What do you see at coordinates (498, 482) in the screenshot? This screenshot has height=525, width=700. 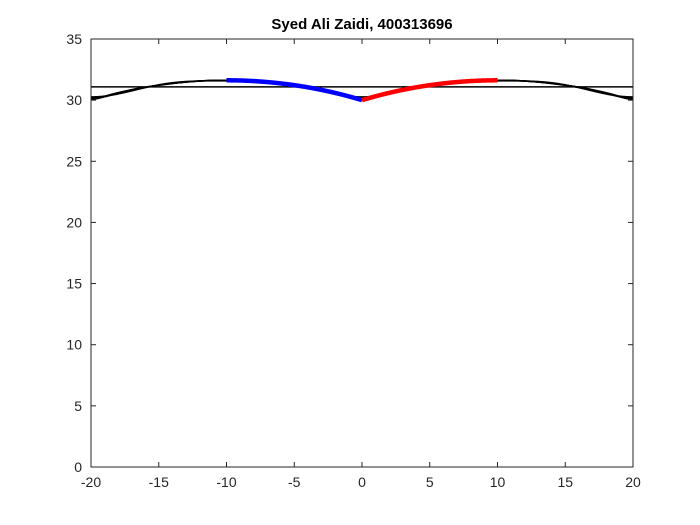 I see `x-tick-label: 10` at bounding box center [498, 482].